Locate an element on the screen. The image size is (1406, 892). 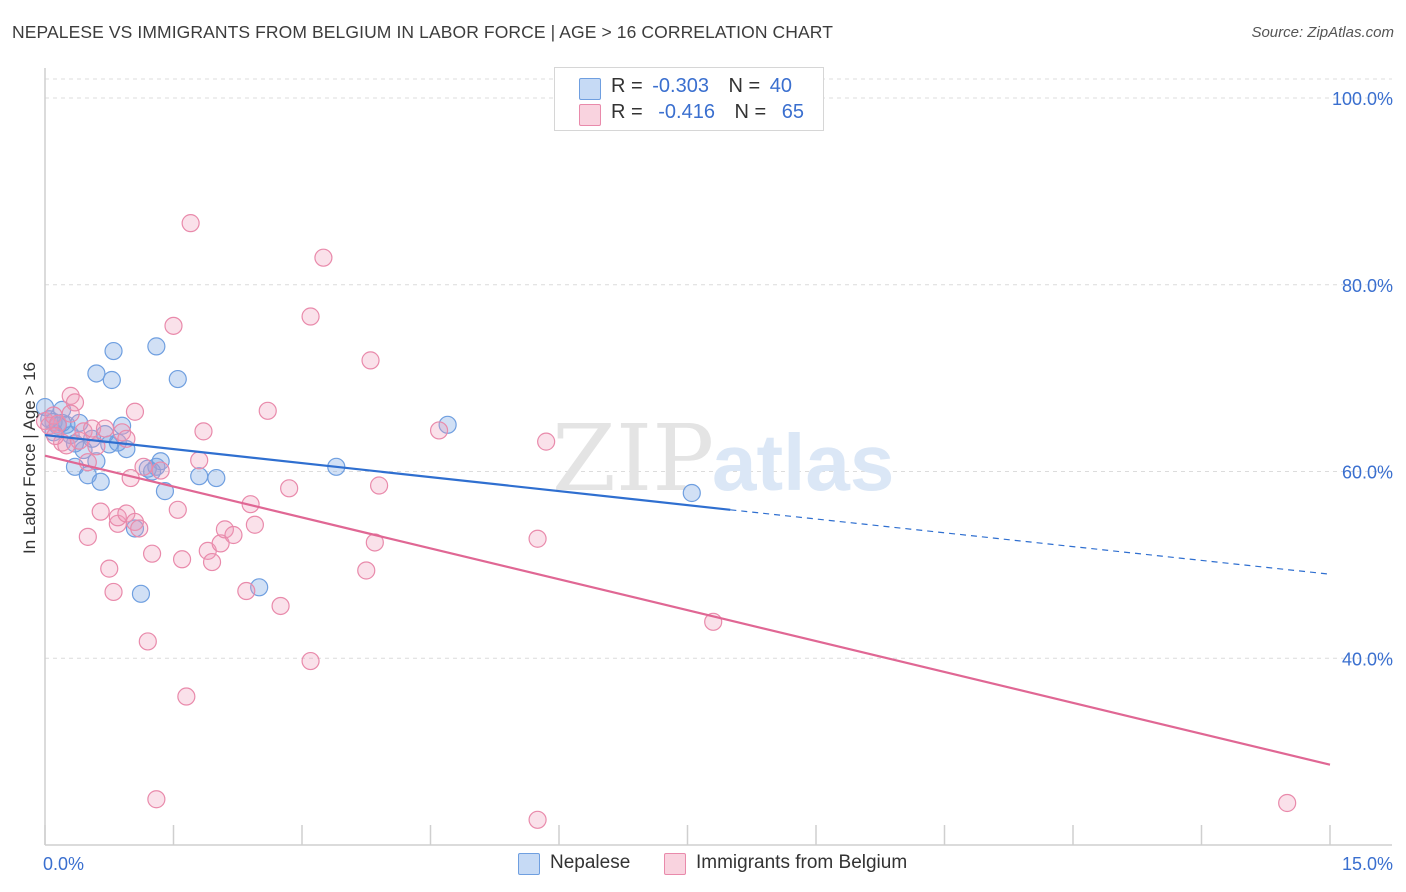
nepalese-legend-swatch is located at coordinates (529, 864).